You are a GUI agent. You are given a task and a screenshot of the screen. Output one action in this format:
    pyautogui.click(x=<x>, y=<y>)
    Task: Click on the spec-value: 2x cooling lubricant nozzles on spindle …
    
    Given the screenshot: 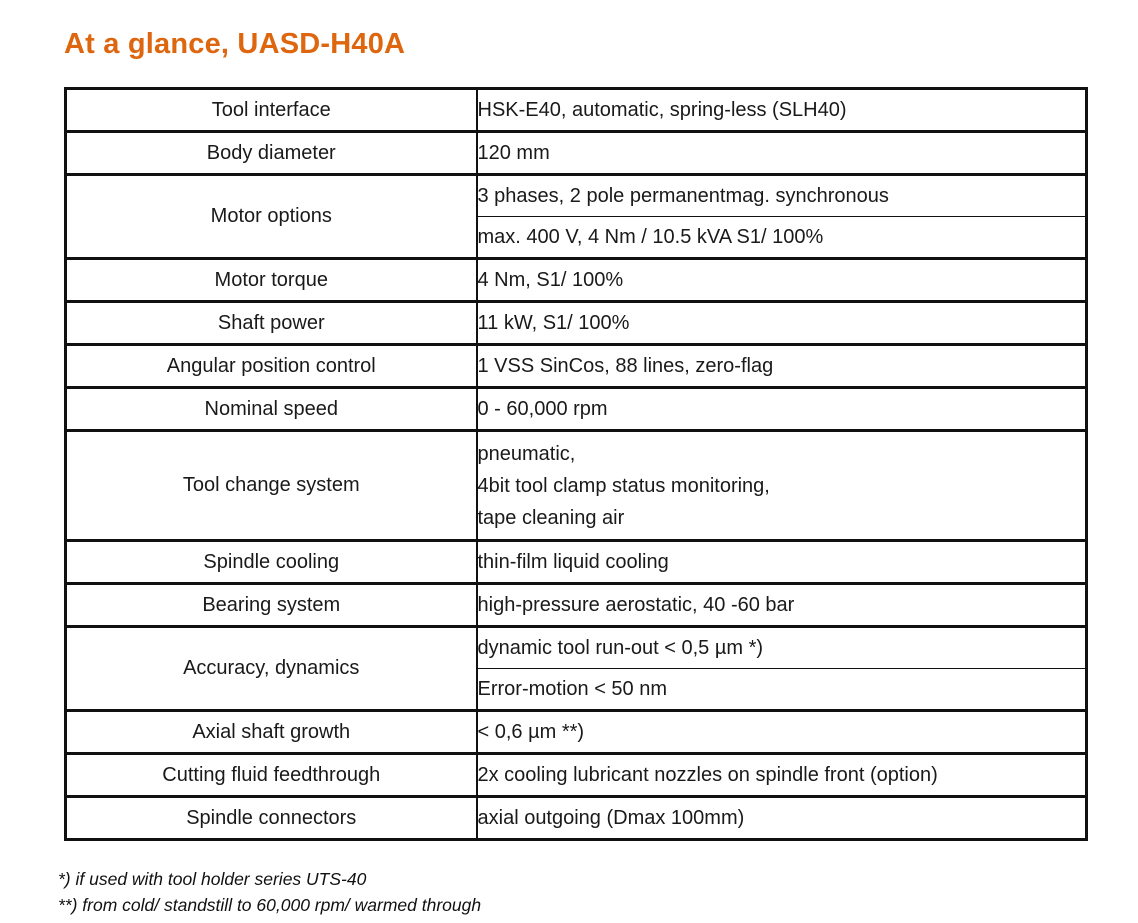 What is the action you would take?
    pyautogui.click(x=781, y=774)
    